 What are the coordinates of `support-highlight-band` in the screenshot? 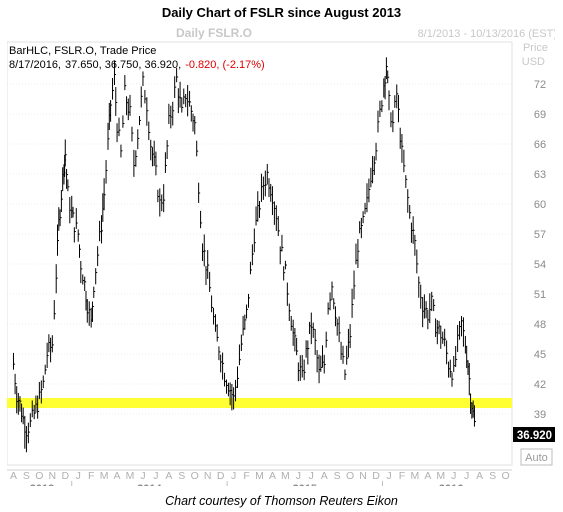 It's located at (259, 403).